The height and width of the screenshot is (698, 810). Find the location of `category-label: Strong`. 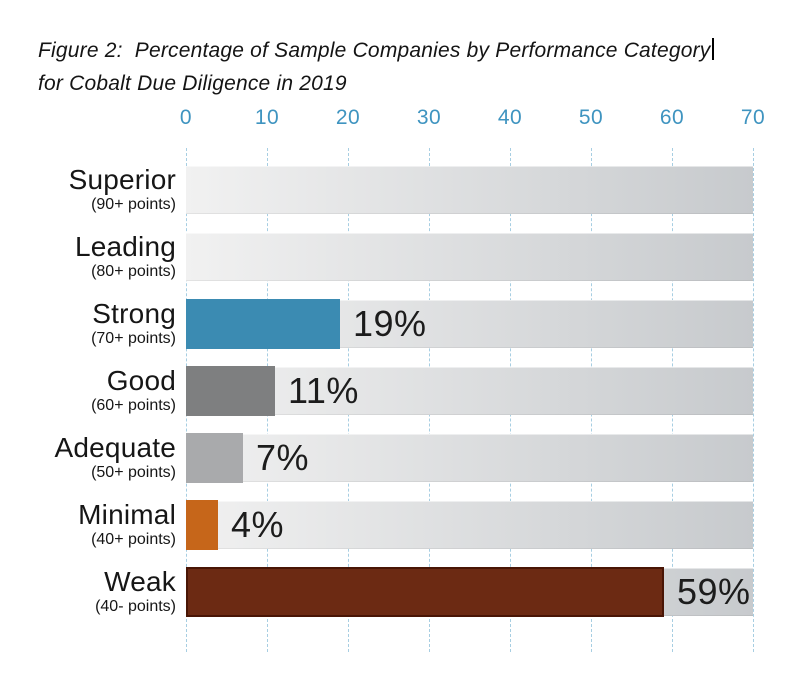

category-label: Strong is located at coordinates (134, 313).